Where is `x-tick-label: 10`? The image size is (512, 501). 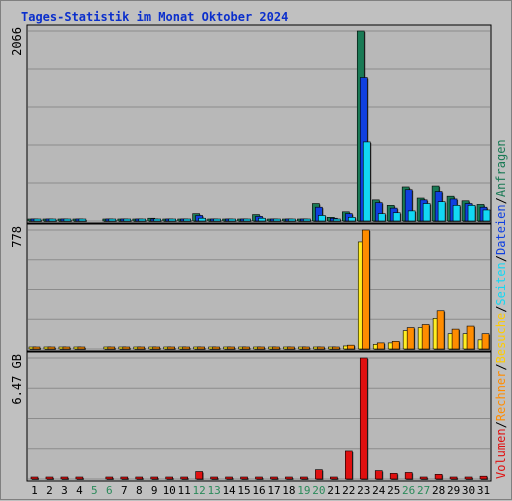 x-tick-label: 10 is located at coordinates (169, 490).